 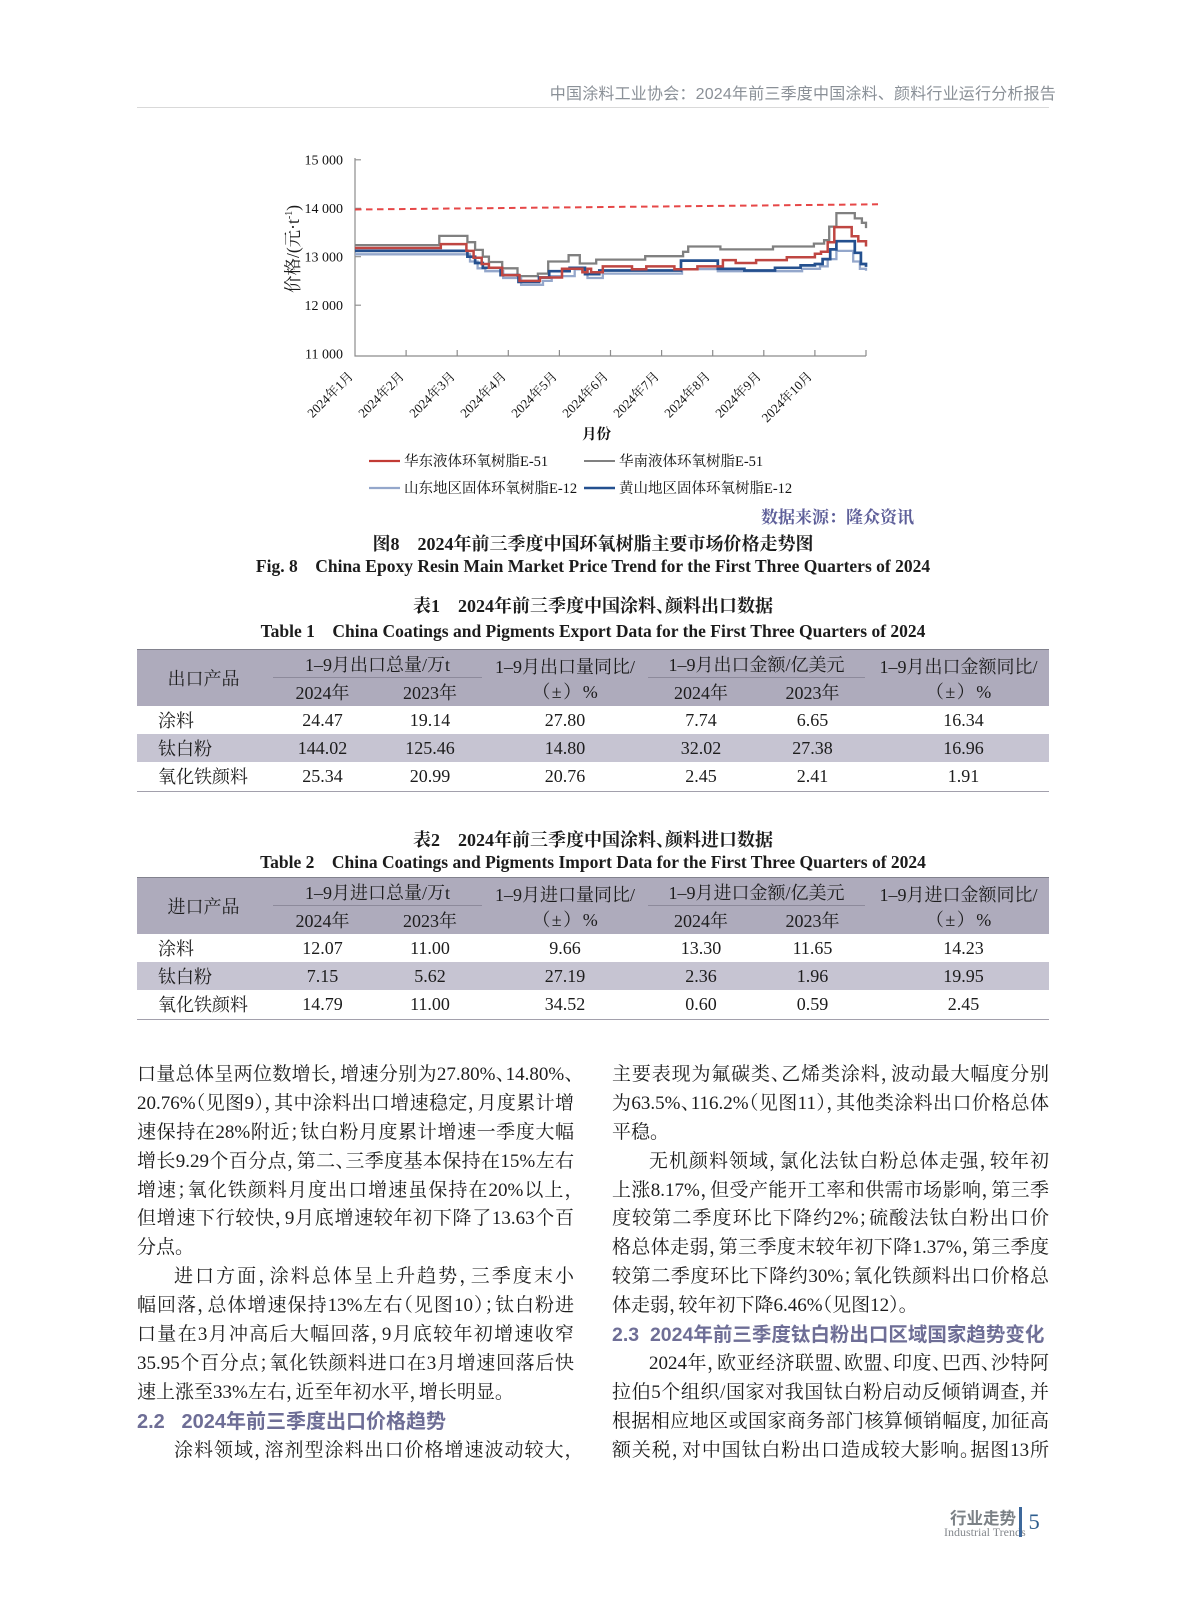 What do you see at coordinates (837, 517) in the screenshot?
I see `svg-text: 数据来源：隆众资讯` at bounding box center [837, 517].